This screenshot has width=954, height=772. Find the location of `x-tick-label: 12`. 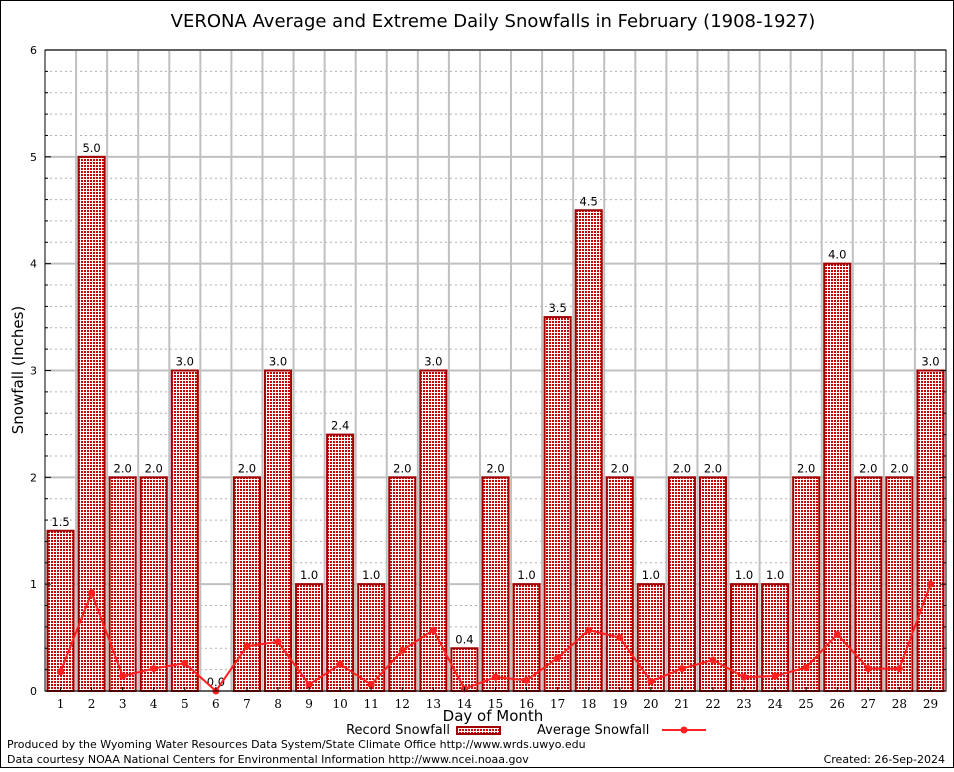

x-tick-label: 12 is located at coordinates (402, 704).